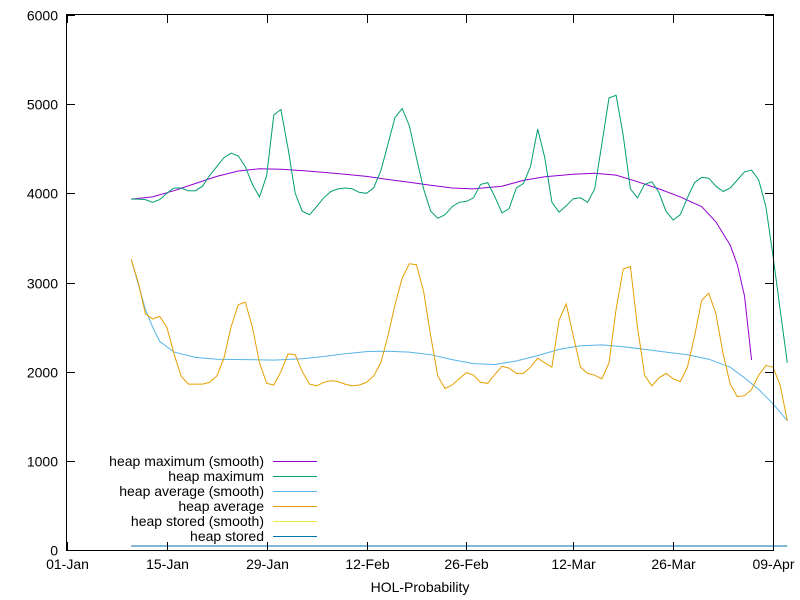  I want to click on x-tick-label: 15-Jan, so click(167, 564).